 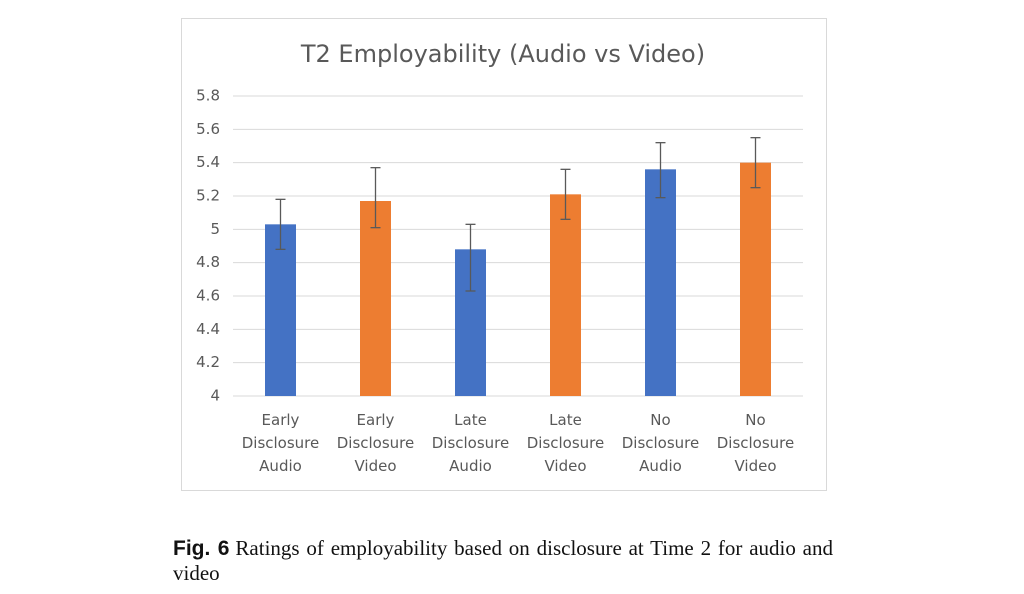 I want to click on chart-title: T2 Employability (Audio vs Video), so click(x=502, y=54).